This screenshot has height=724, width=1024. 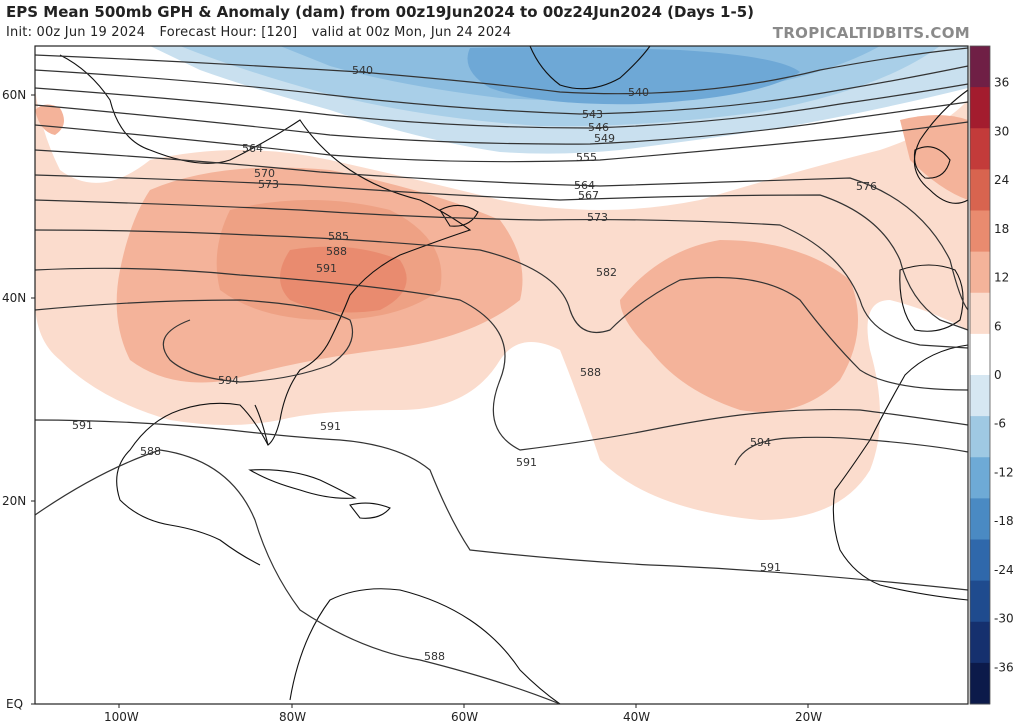 What do you see at coordinates (338, 236) in the screenshot?
I see `contour-label: 585` at bounding box center [338, 236].